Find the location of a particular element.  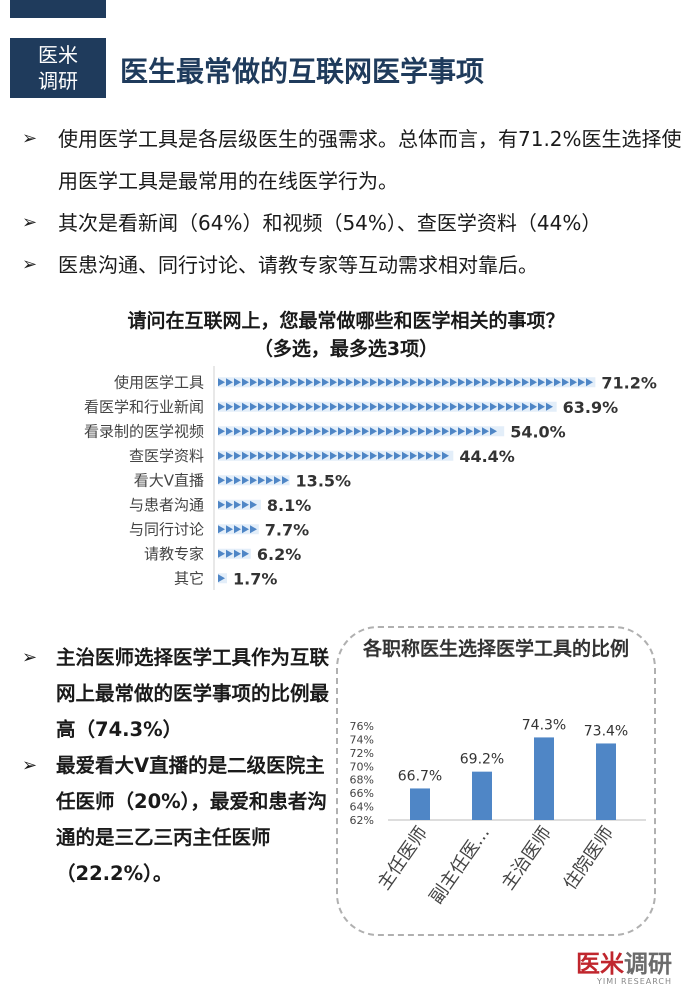

bullet-text: 其次是看新闻（64%）和视频（54%）、查医学资料（44%） is located at coordinates (330, 223).